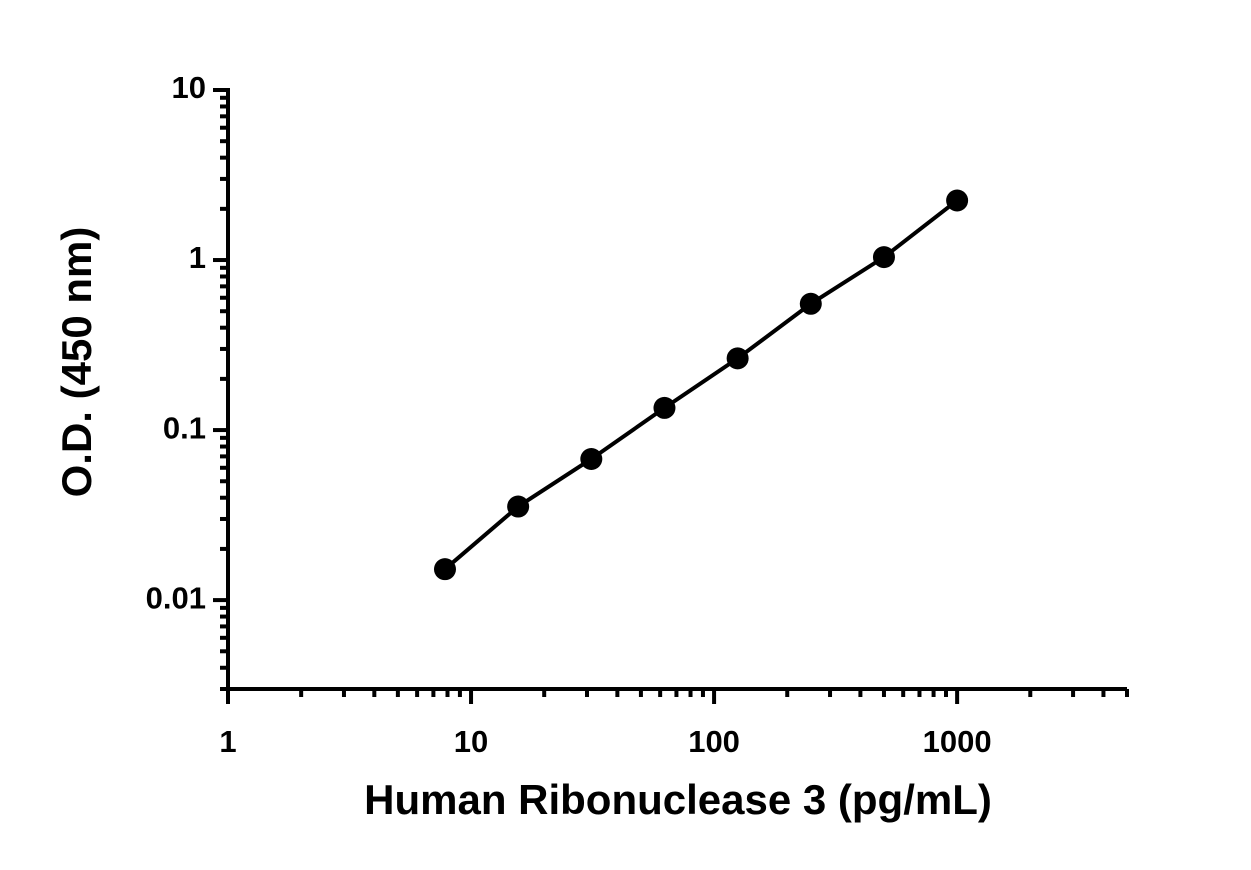 This screenshot has width=1251, height=870. What do you see at coordinates (76, 362) in the screenshot?
I see `y-axis-title: O.D. (450 nm)` at bounding box center [76, 362].